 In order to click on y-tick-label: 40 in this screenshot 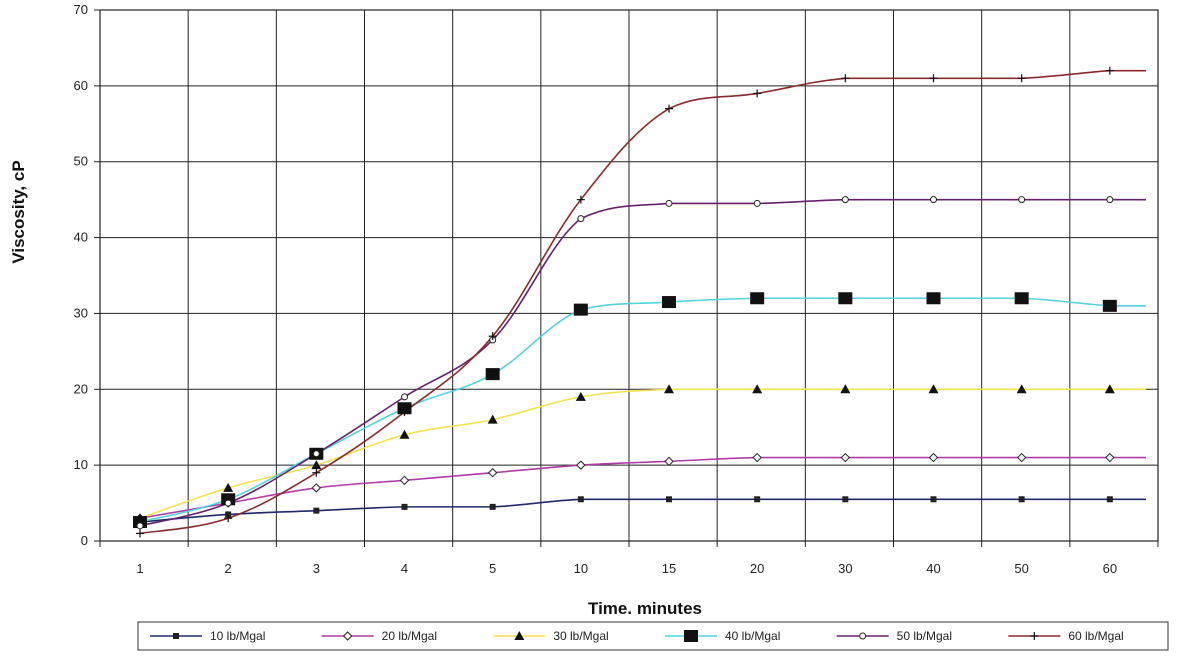, I will do `click(81, 237)`.